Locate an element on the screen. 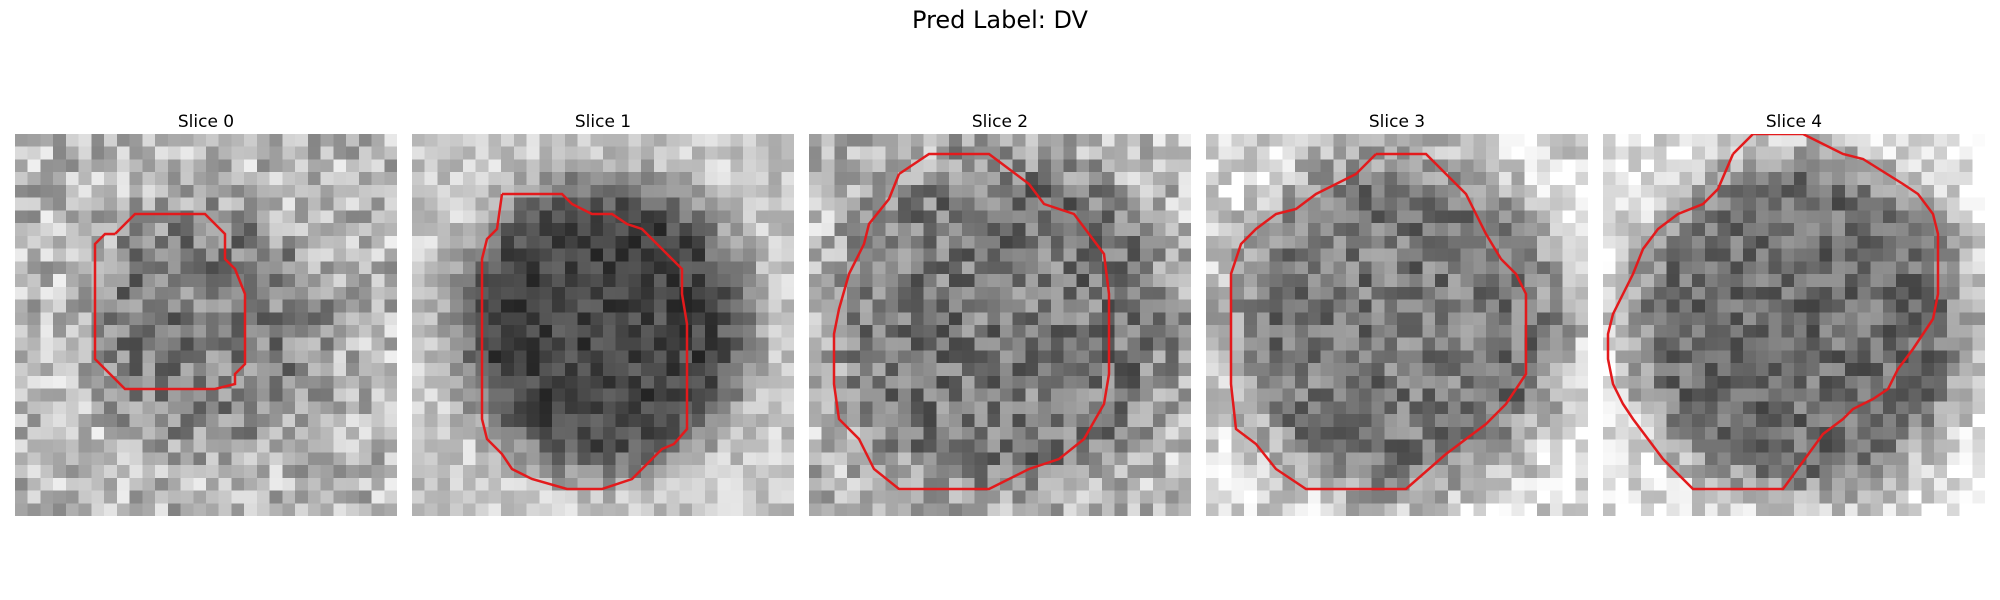 The height and width of the screenshot is (600, 2000). slice-title-2: Slice 2 is located at coordinates (1000, 122).